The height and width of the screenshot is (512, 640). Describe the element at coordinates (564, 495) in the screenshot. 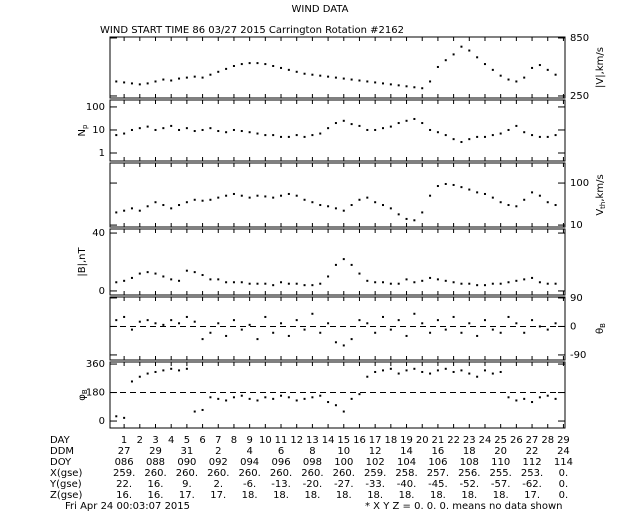

I see `row-value: 0.` at that location.